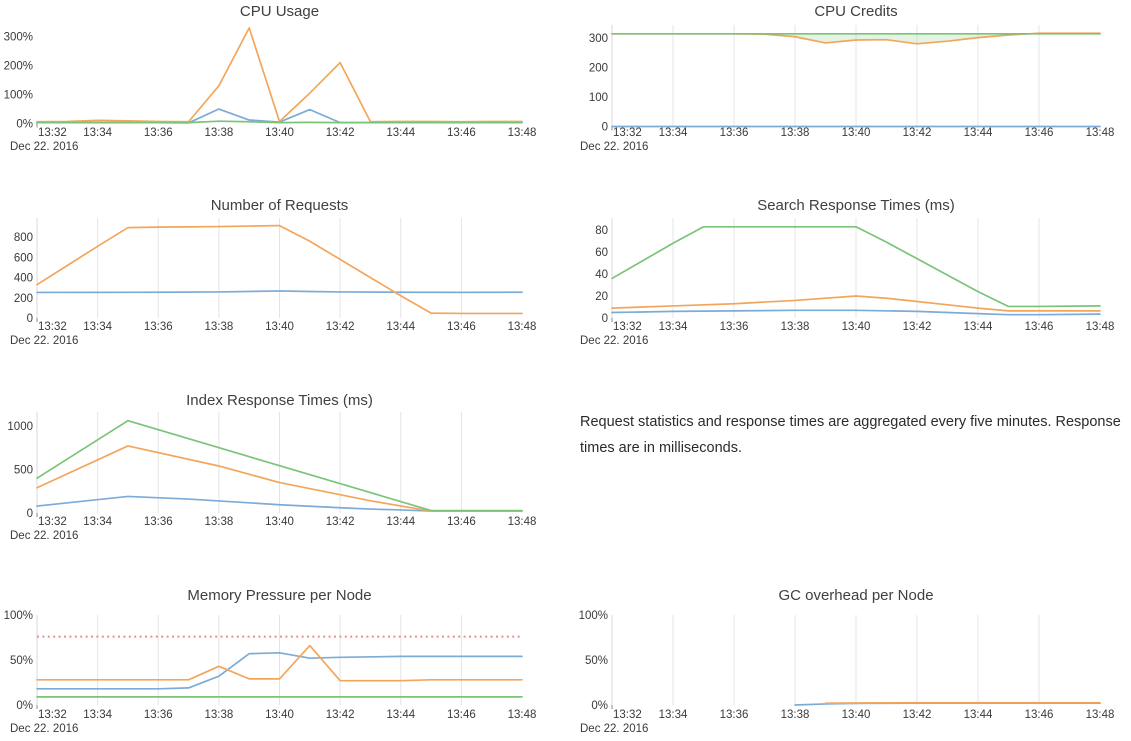  Describe the element at coordinates (856, 11) in the screenshot. I see `chart-title-cpu-credits: CPU Credits` at that location.